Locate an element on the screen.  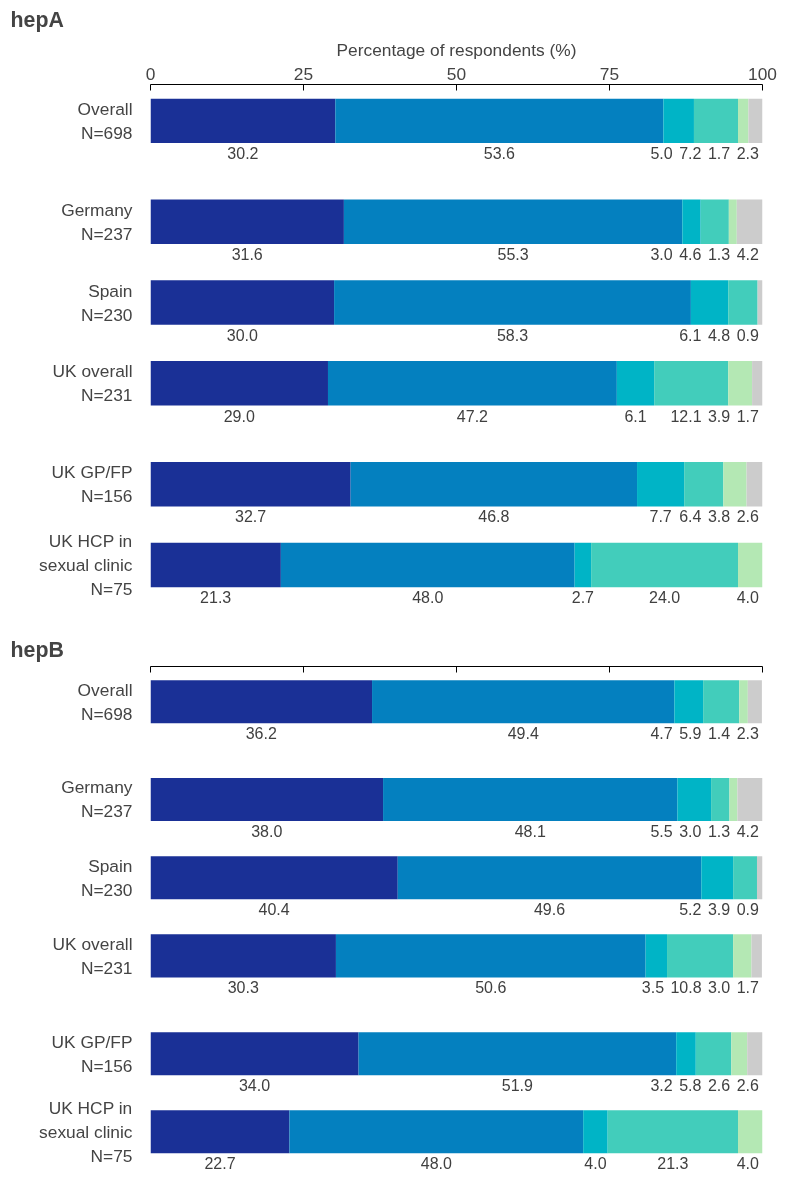
x-tick-label: 75 is located at coordinates (609, 73).